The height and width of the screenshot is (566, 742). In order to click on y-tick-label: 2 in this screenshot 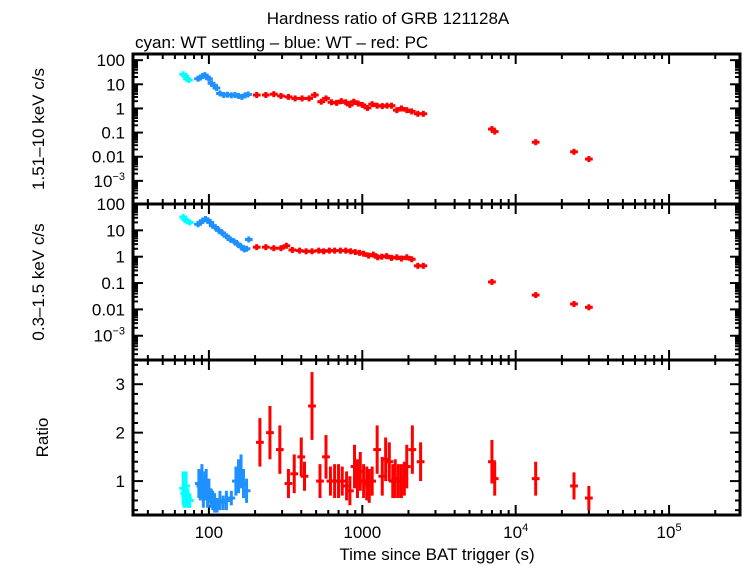, I will do `click(120, 433)`.